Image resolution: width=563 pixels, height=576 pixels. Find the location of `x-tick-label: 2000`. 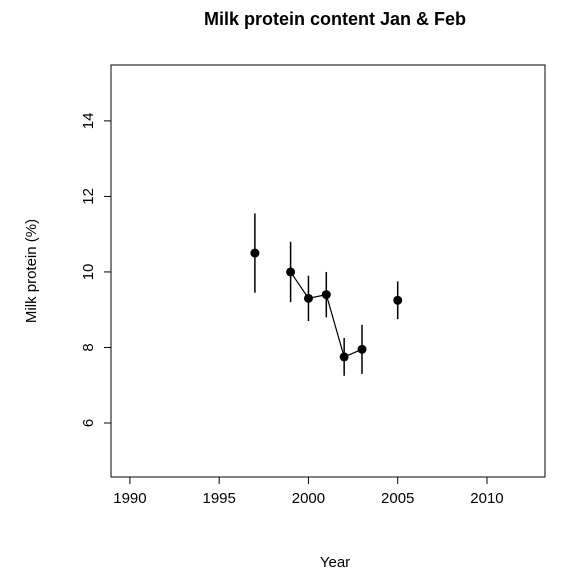

x-tick-label: 2000 is located at coordinates (308, 498).